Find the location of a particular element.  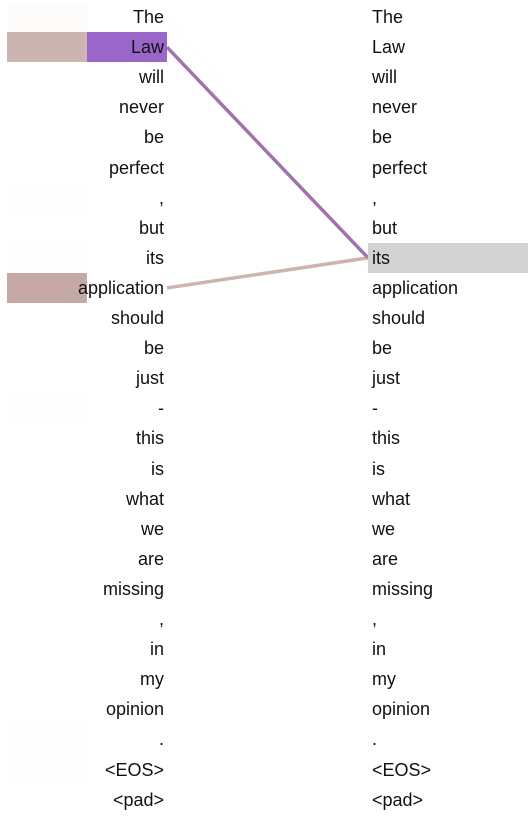

source-token: we is located at coordinates (152, 528).